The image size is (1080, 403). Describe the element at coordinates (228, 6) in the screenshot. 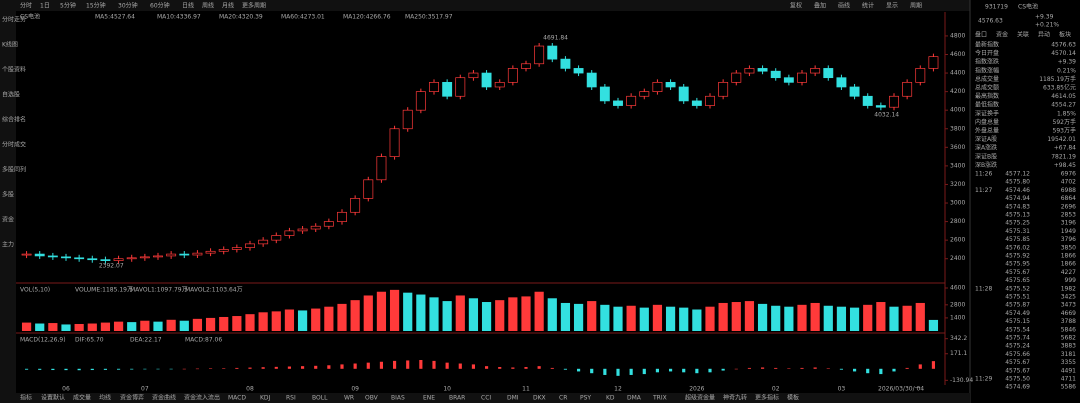

I see `period-tab: 月线` at that location.